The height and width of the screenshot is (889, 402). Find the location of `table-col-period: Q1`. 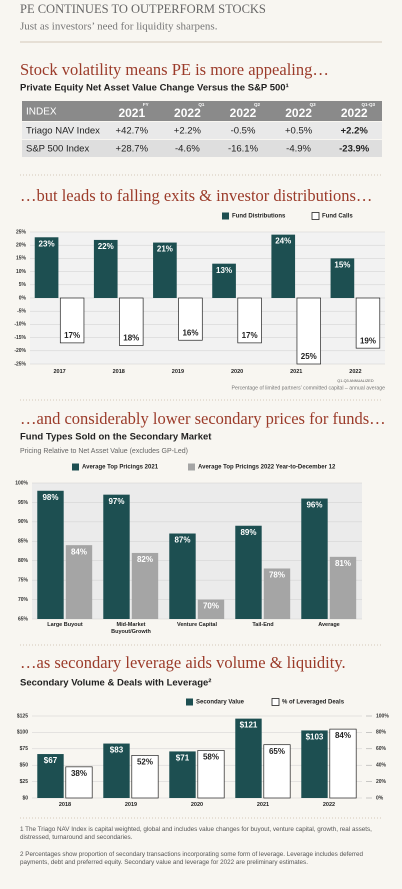

table-col-period: Q1 is located at coordinates (201, 104).